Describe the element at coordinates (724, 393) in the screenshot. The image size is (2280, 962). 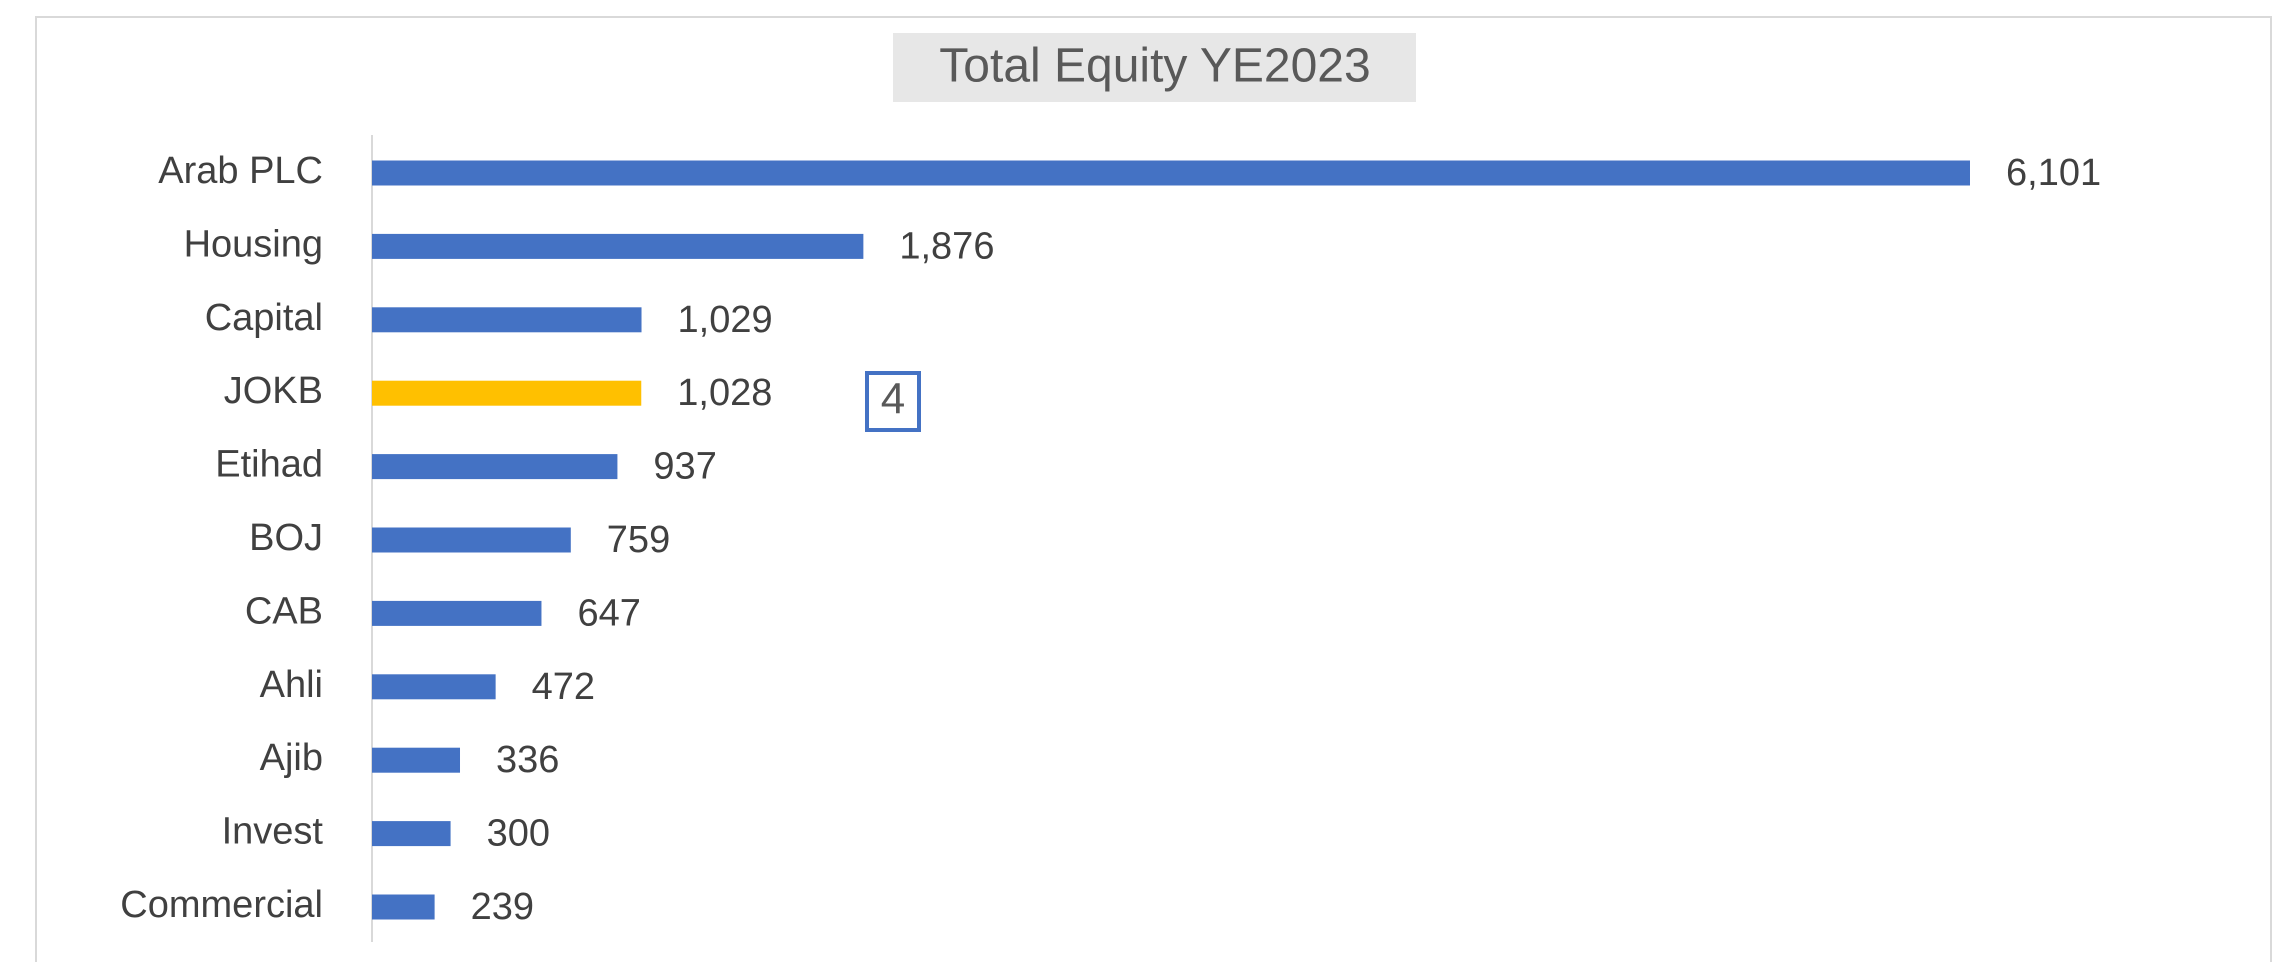
I see `data-label: 1,028` at that location.